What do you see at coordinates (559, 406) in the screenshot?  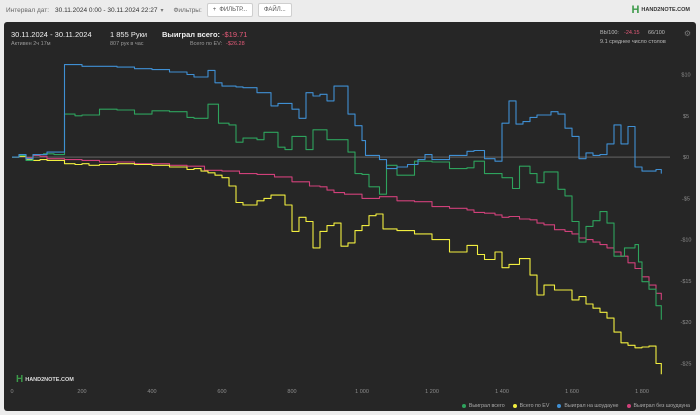 I see `legend-dot-showdown` at bounding box center [559, 406].